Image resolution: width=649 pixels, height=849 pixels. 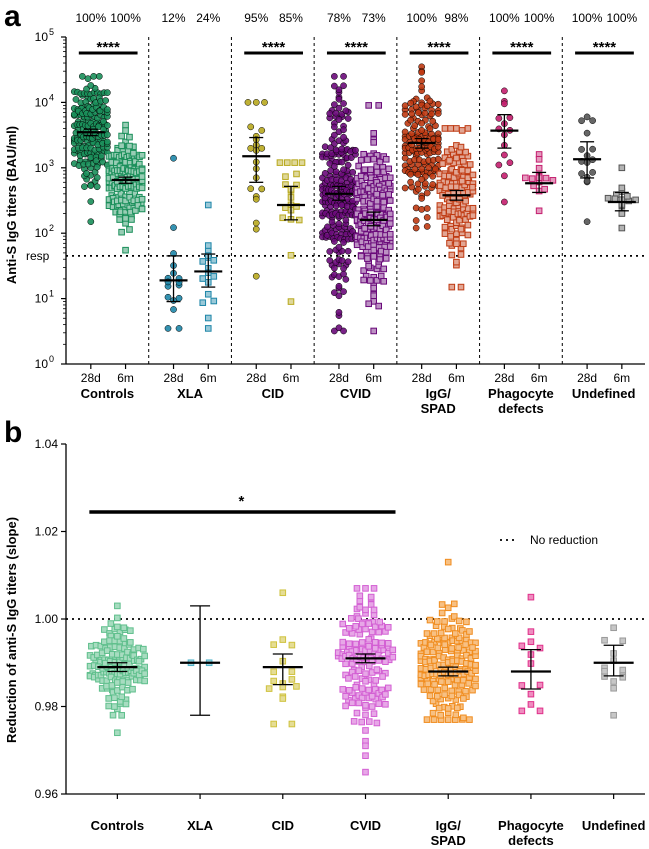 What do you see at coordinates (47, 619) in the screenshot?
I see `panel-b-y-tick-label: 1.00` at bounding box center [47, 619].